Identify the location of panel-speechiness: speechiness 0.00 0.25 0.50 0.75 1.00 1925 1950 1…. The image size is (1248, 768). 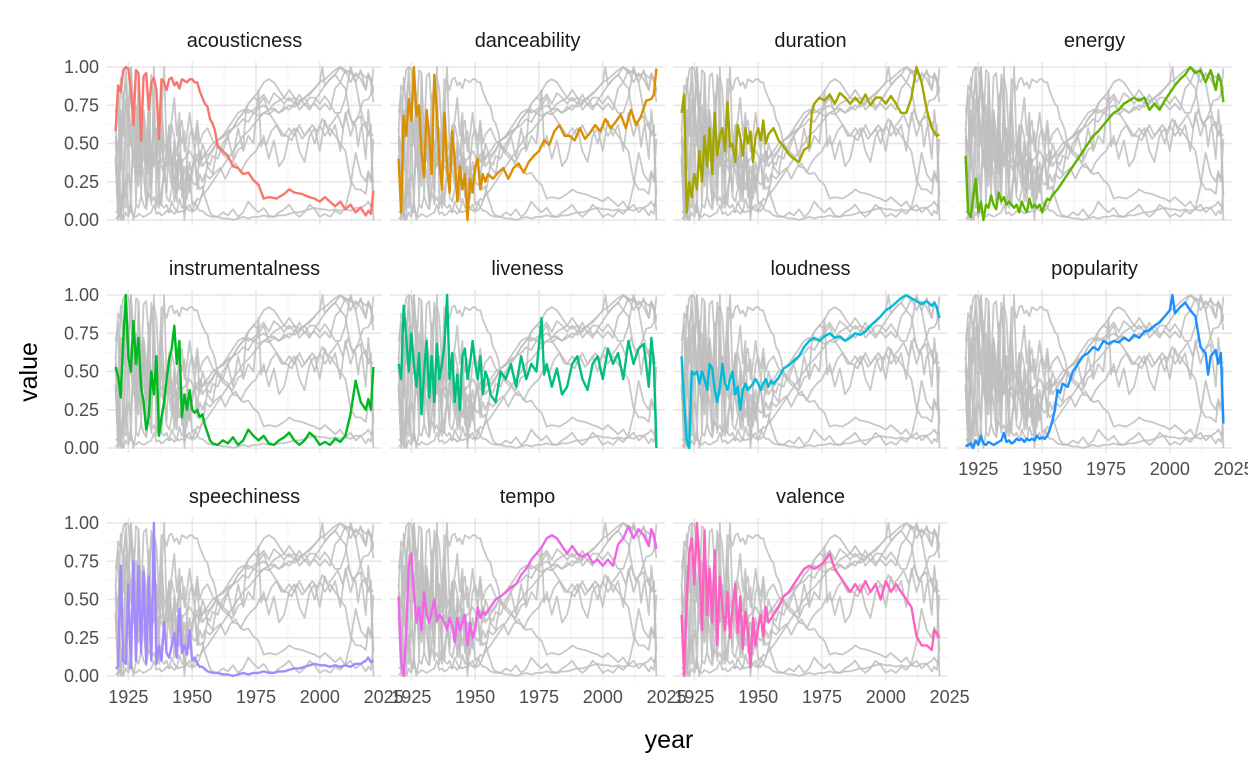
(234, 596).